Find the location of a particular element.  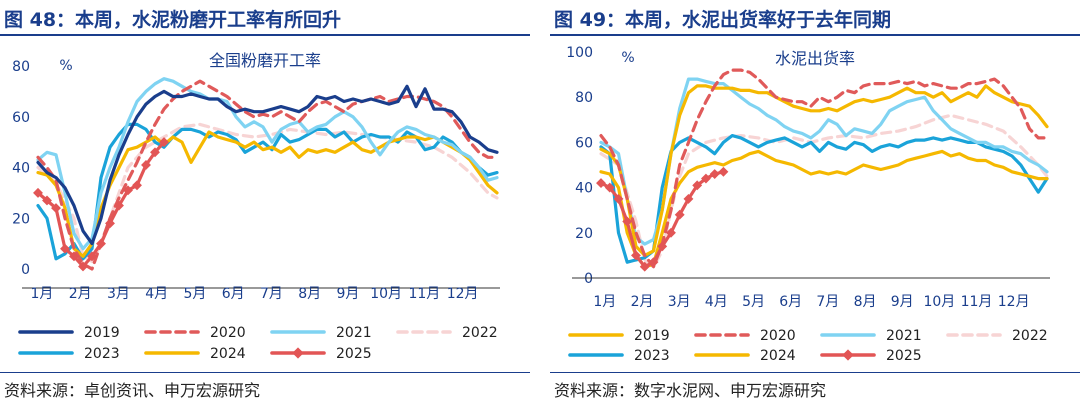

chart-title: 全国粉磨开工率 is located at coordinates (265, 60).